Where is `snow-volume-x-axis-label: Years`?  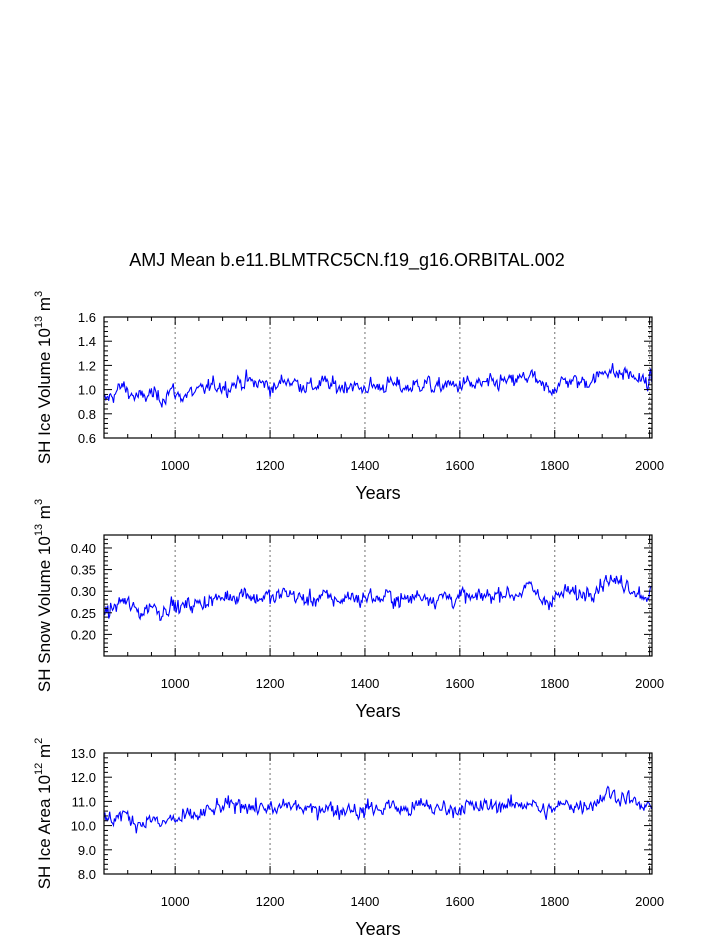 snow-volume-x-axis-label: Years is located at coordinates (377, 711).